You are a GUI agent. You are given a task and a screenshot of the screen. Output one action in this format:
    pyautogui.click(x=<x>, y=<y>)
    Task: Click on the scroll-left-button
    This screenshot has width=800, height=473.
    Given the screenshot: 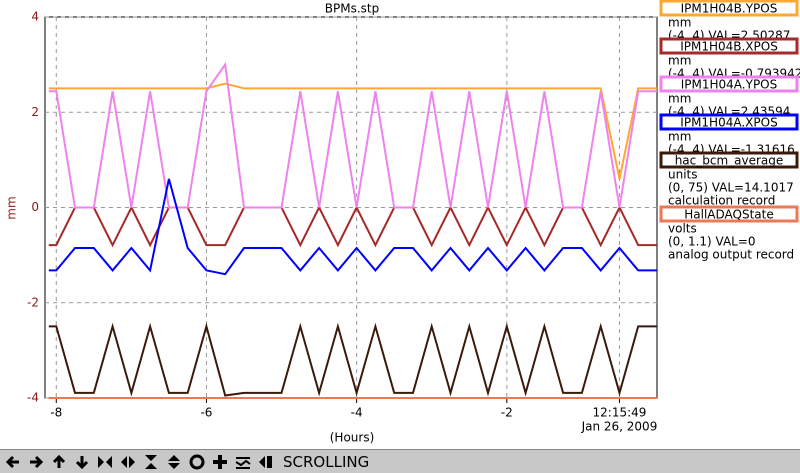 What is the action you would take?
    pyautogui.click(x=13, y=462)
    